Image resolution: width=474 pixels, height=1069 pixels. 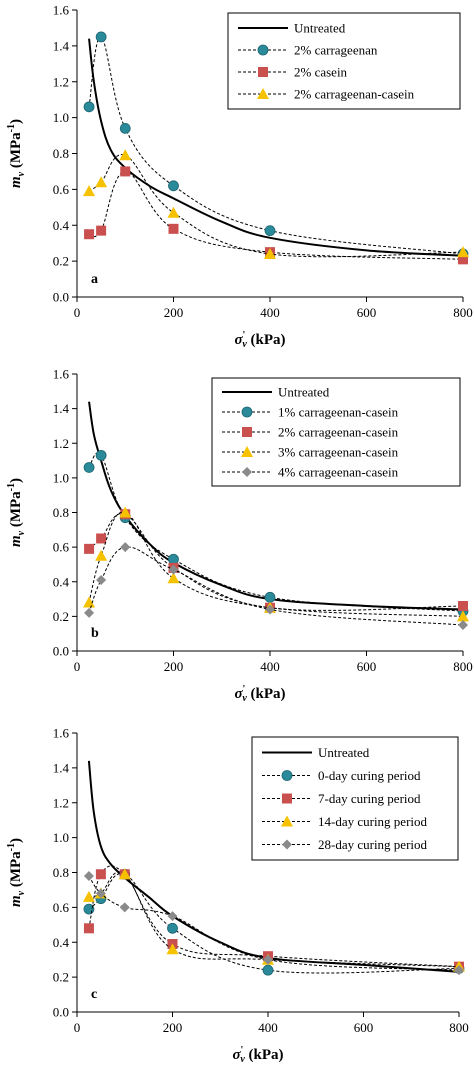 I want to click on y-tick-label: 1.0, so click(x=61, y=477).